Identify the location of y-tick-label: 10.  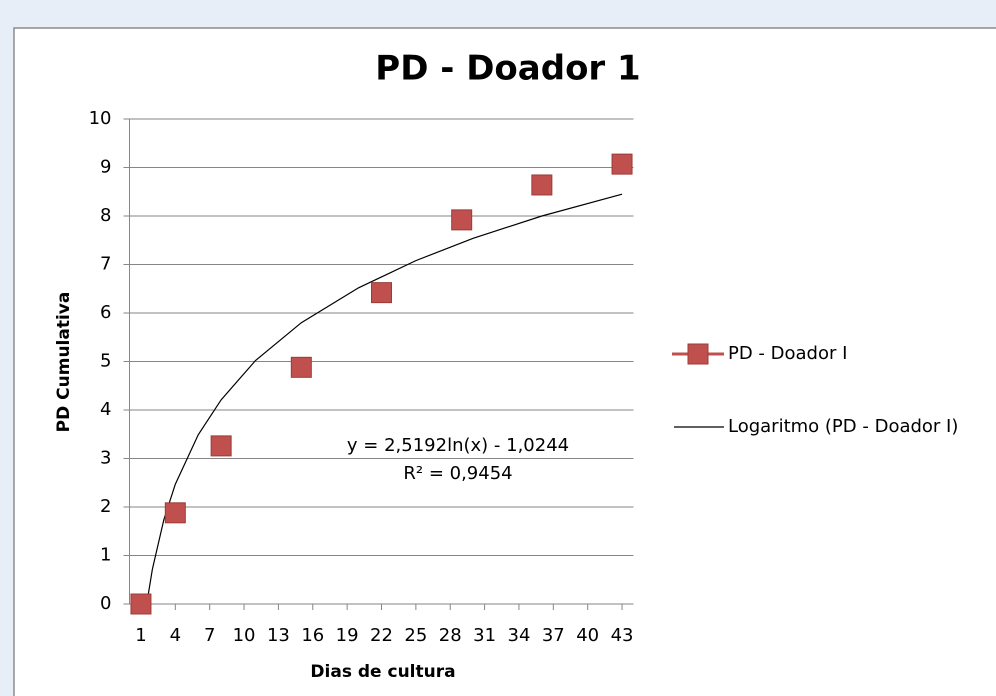
(100, 118).